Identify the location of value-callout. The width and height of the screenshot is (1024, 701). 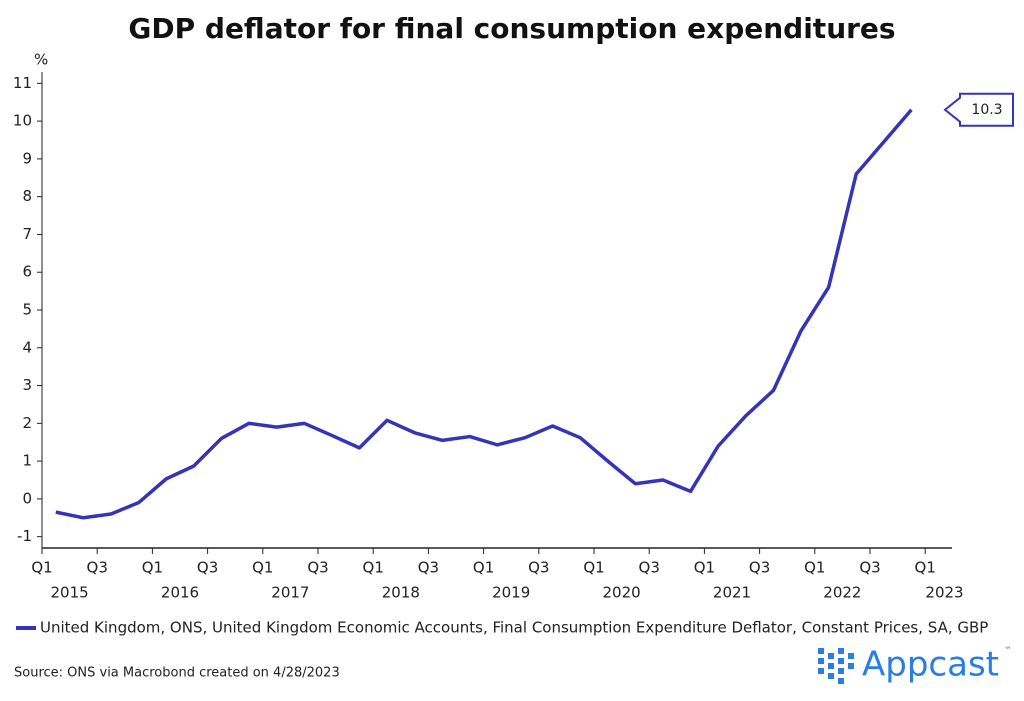
(978, 109).